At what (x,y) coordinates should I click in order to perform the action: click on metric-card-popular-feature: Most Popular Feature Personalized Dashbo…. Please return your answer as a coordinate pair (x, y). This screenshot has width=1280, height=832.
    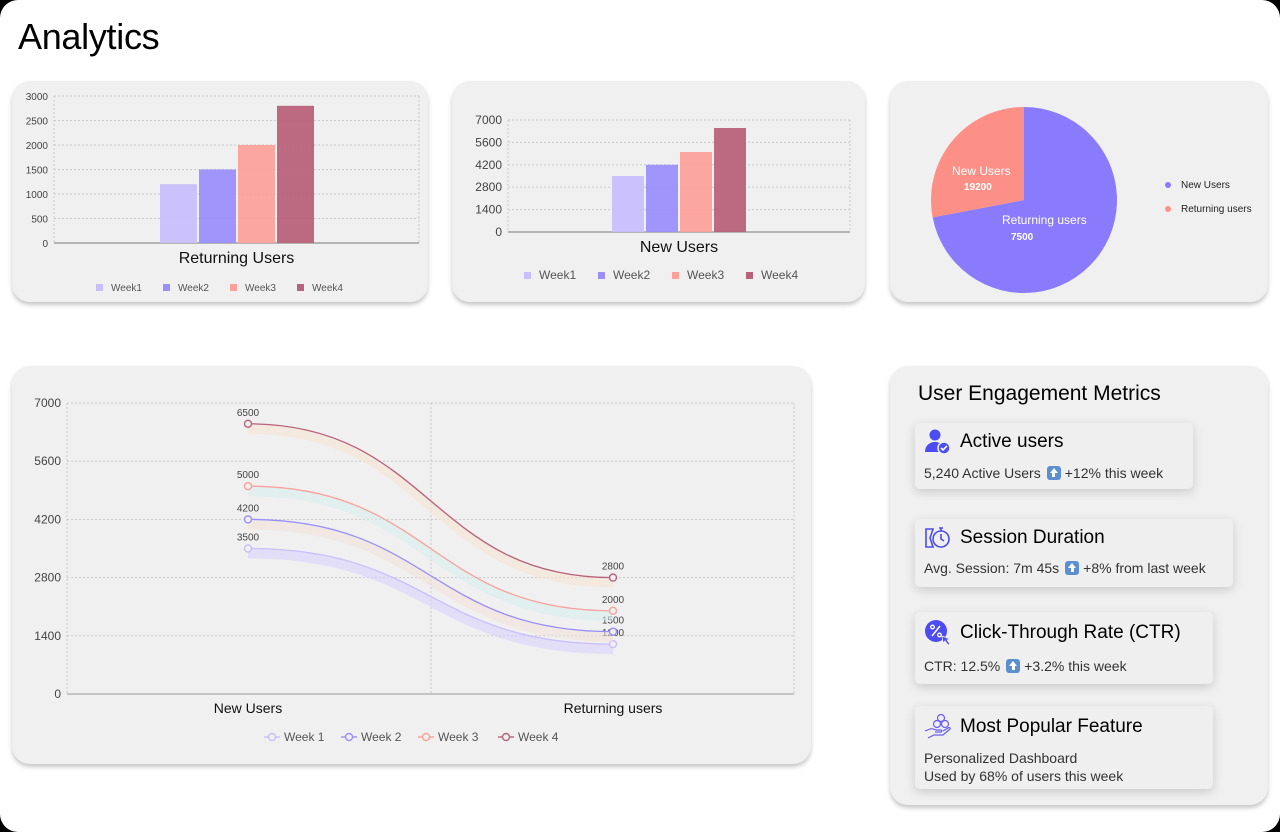
    Looking at the image, I should click on (1064, 747).